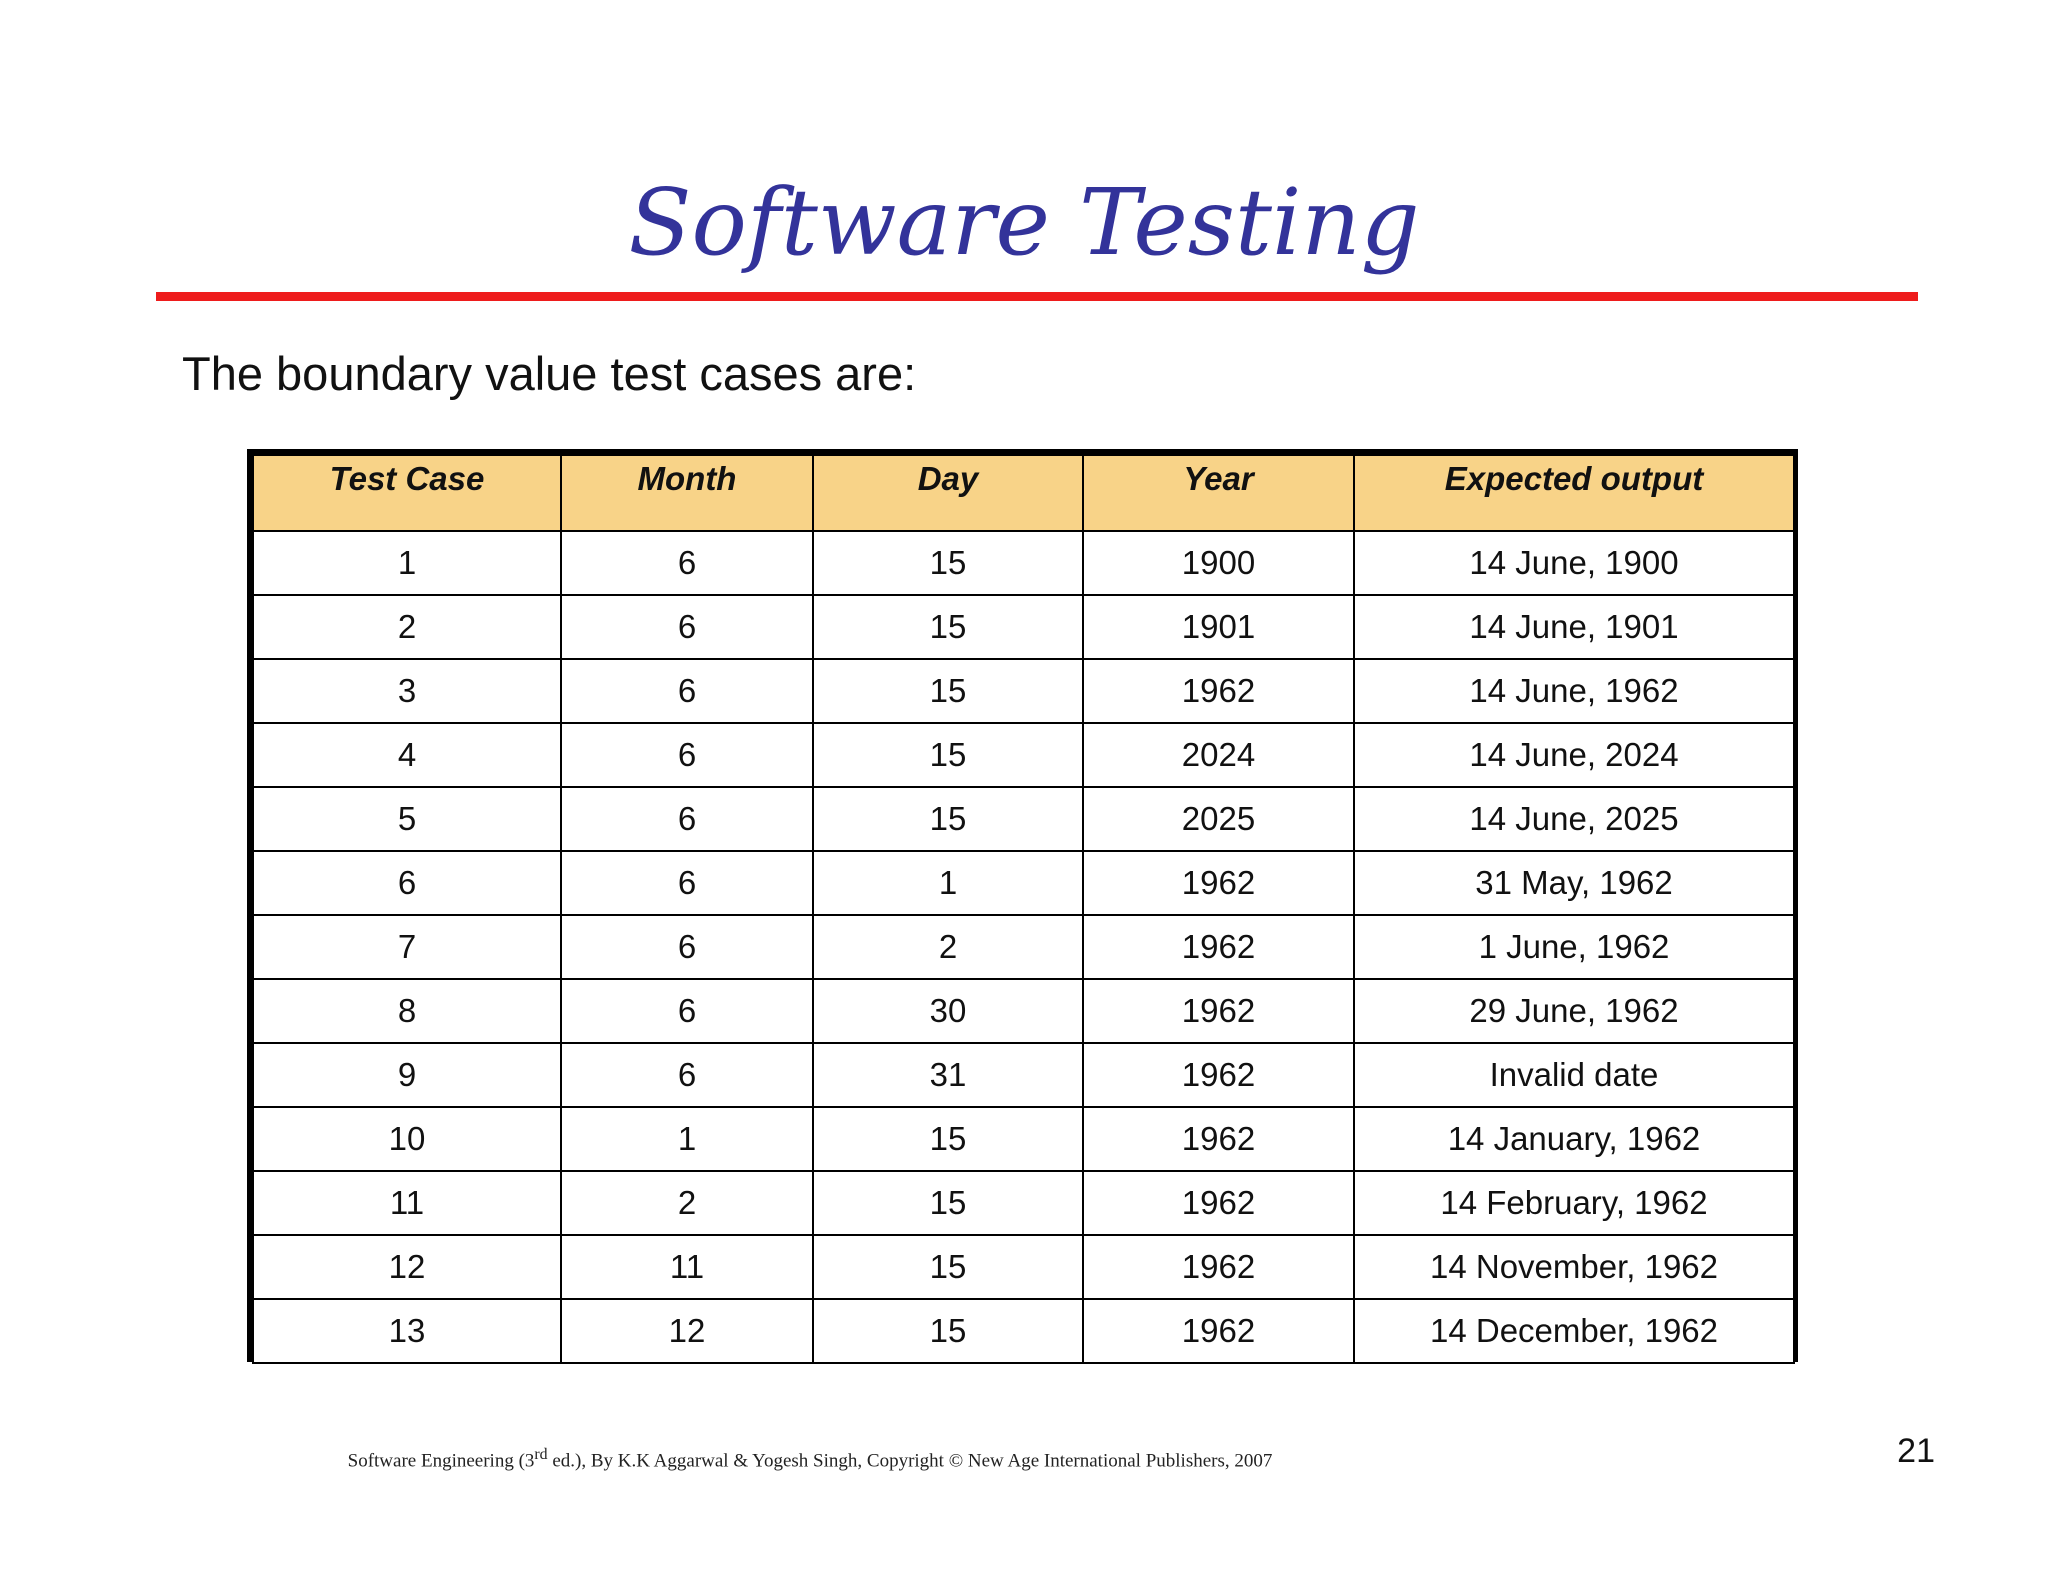  Describe the element at coordinates (407, 1203) in the screenshot. I see `cell-test-case: 11` at that location.